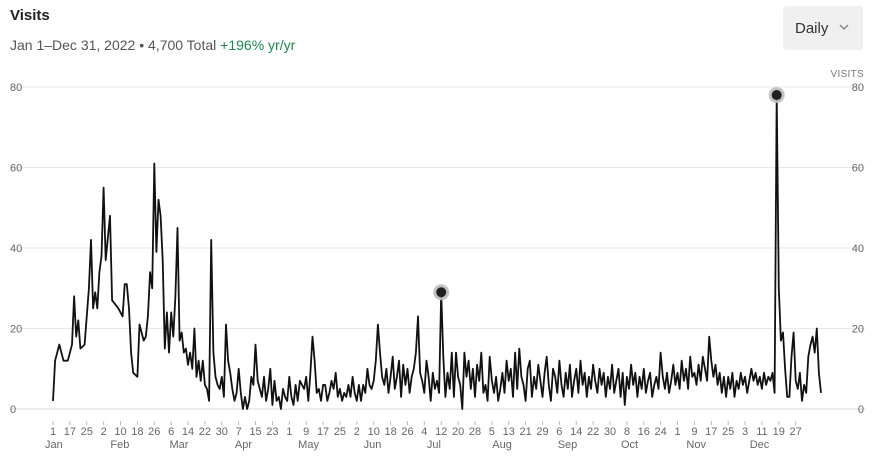 The height and width of the screenshot is (461, 878). Describe the element at coordinates (502, 445) in the screenshot. I see `month-label: Aug` at that location.